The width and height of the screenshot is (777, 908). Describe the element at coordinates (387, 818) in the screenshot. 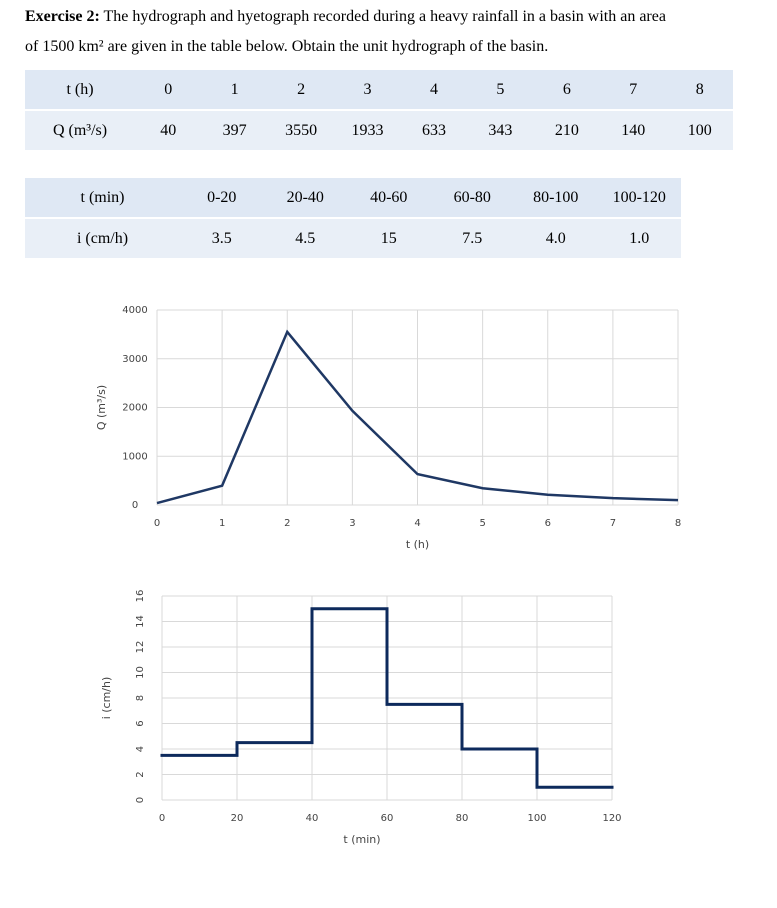

I see `x-tick-label: 60` at that location.